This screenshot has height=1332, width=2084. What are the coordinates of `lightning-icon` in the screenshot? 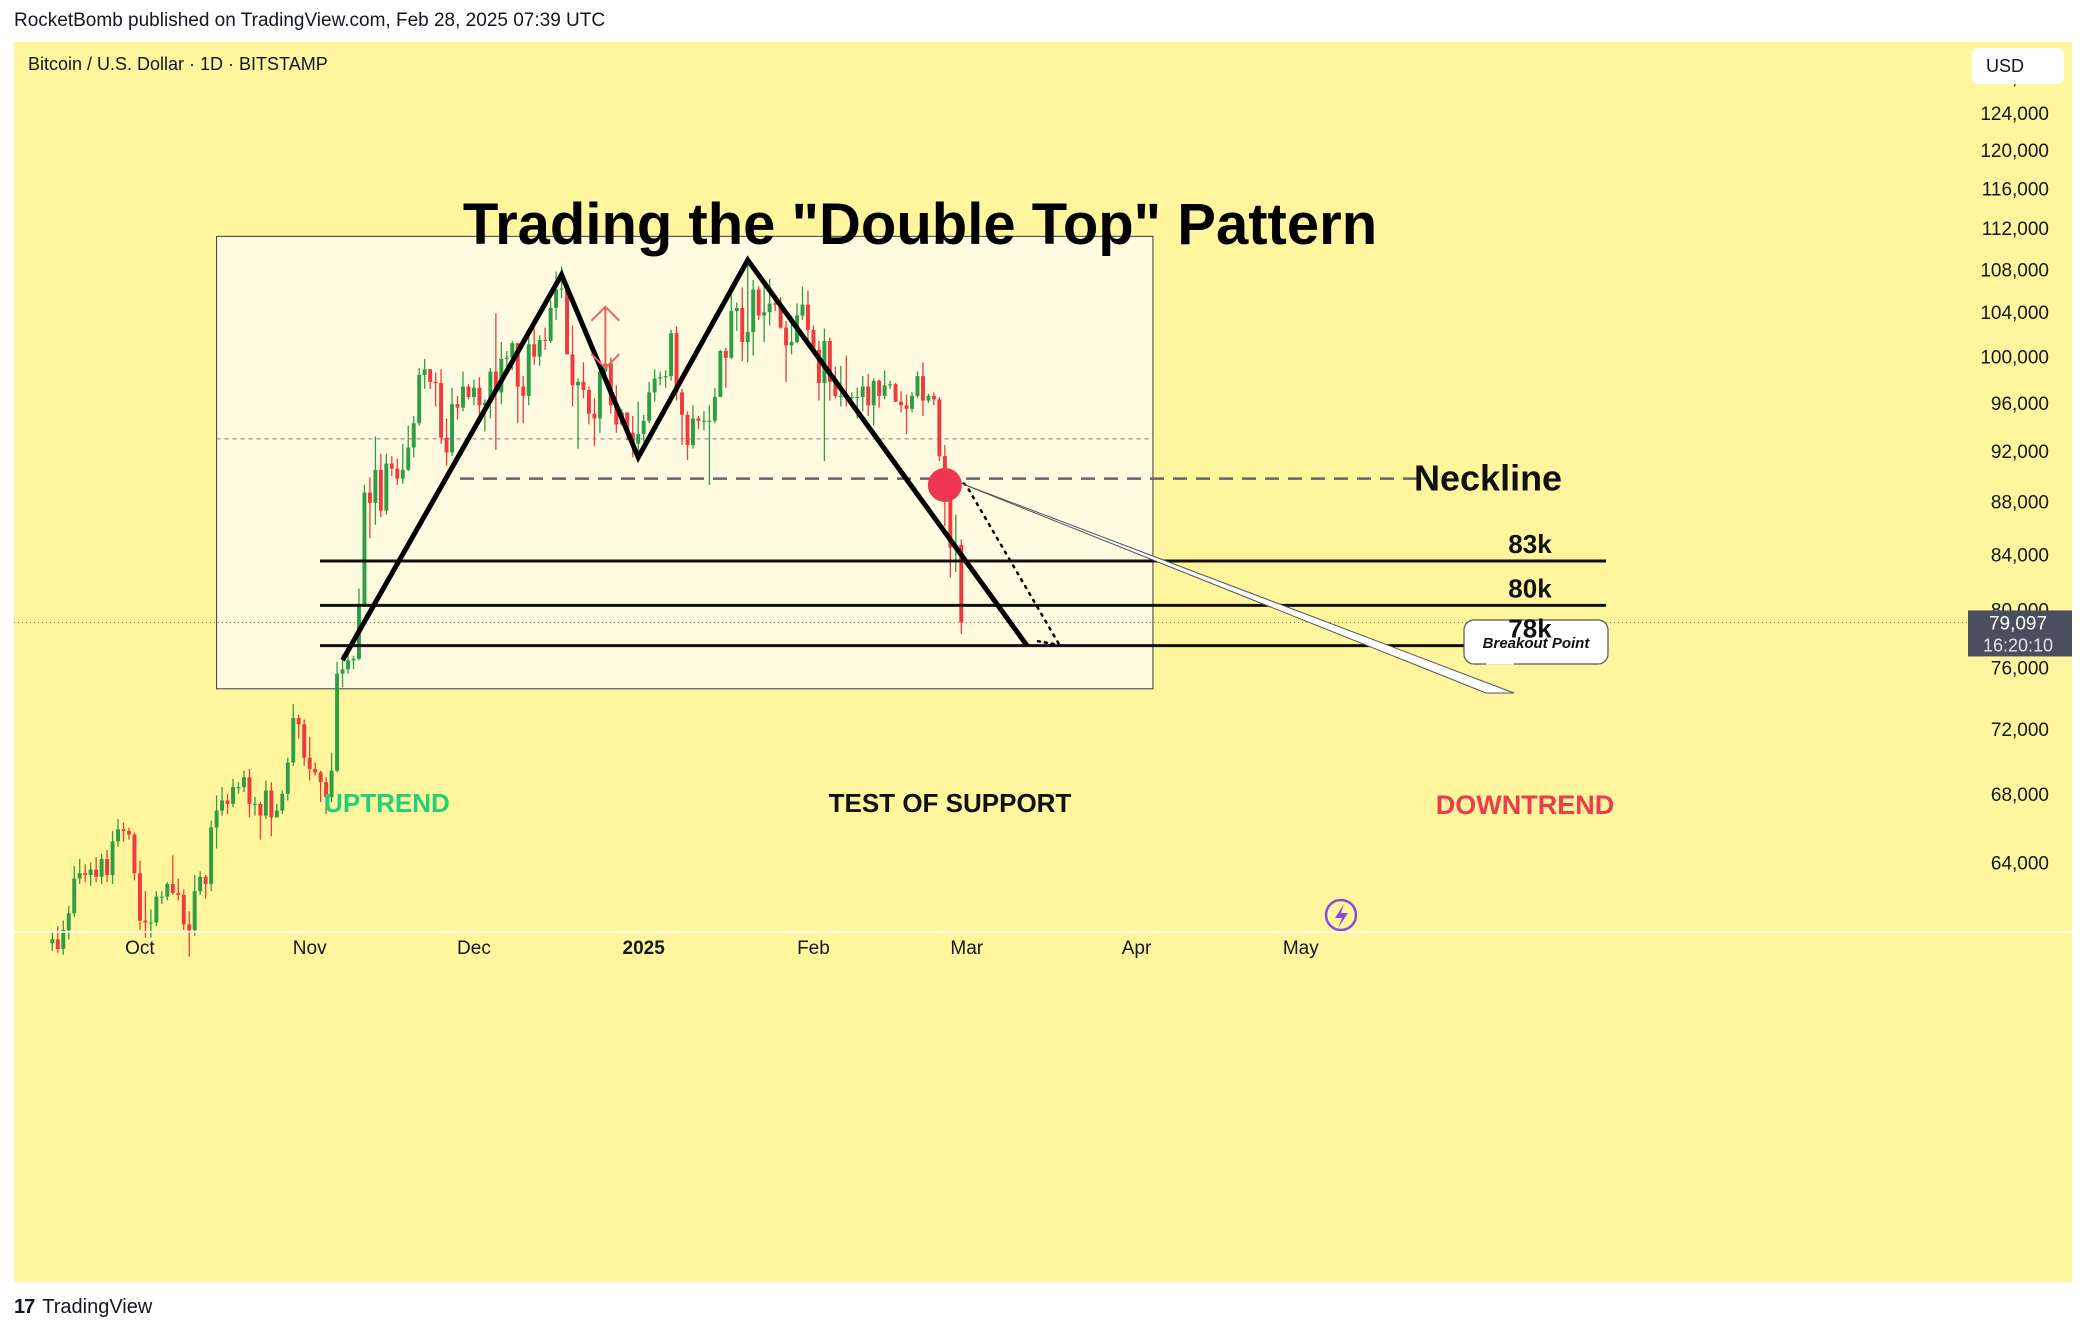 It's located at (1341, 915).